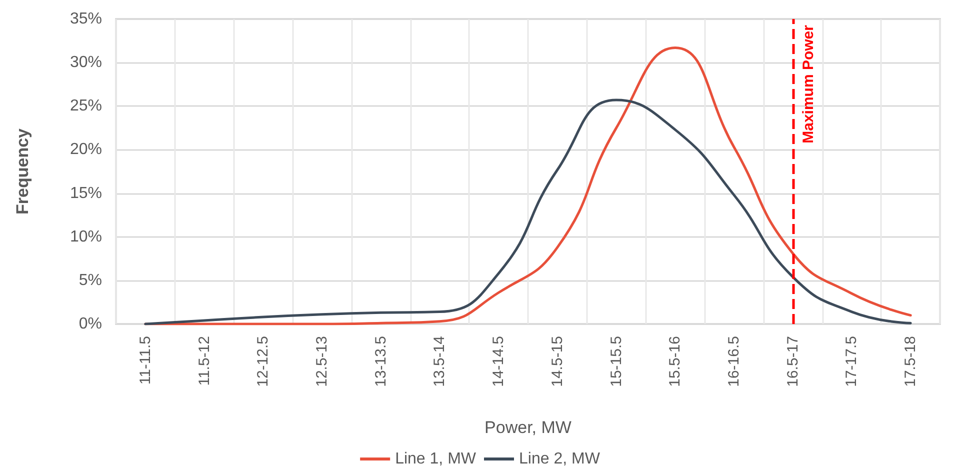 Image resolution: width=960 pixels, height=474 pixels. Describe the element at coordinates (499, 361) in the screenshot. I see `x-tick-label: 14-14.5` at that location.